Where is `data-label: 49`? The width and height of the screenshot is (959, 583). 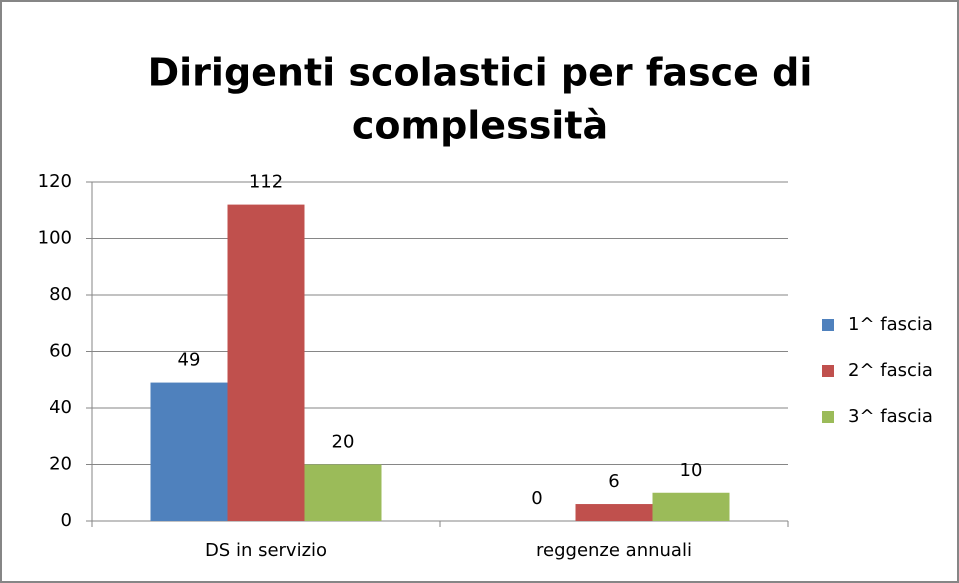 data-label: 49 is located at coordinates (189, 360).